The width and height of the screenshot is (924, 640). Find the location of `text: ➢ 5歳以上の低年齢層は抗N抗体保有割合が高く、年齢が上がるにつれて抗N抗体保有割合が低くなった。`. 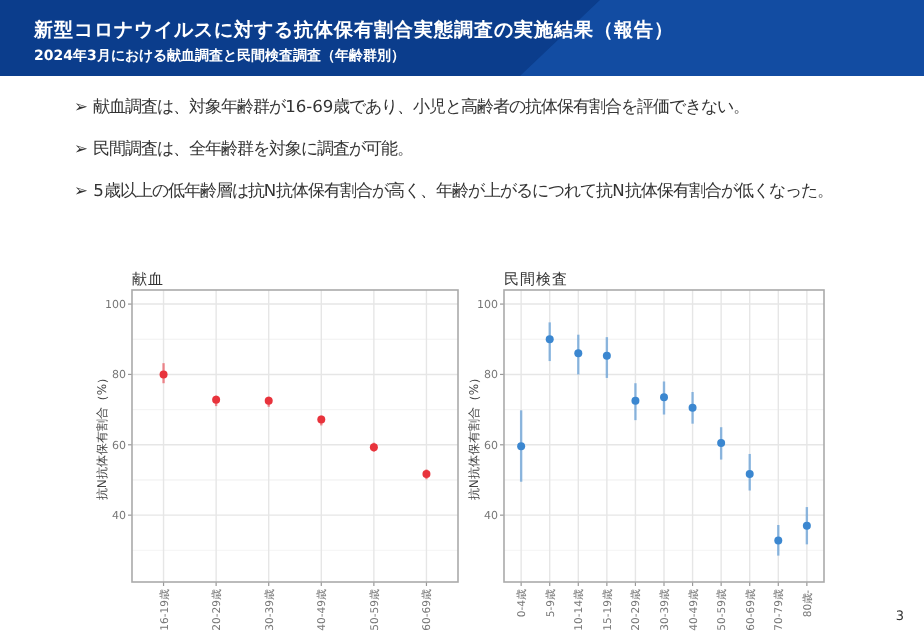

text: ➢ 5歳以上の低年齢層は抗N抗体保有割合が高く、年齢が上がるにつれて抗N抗体保有割合が低くなった。 is located at coordinates (453, 190).